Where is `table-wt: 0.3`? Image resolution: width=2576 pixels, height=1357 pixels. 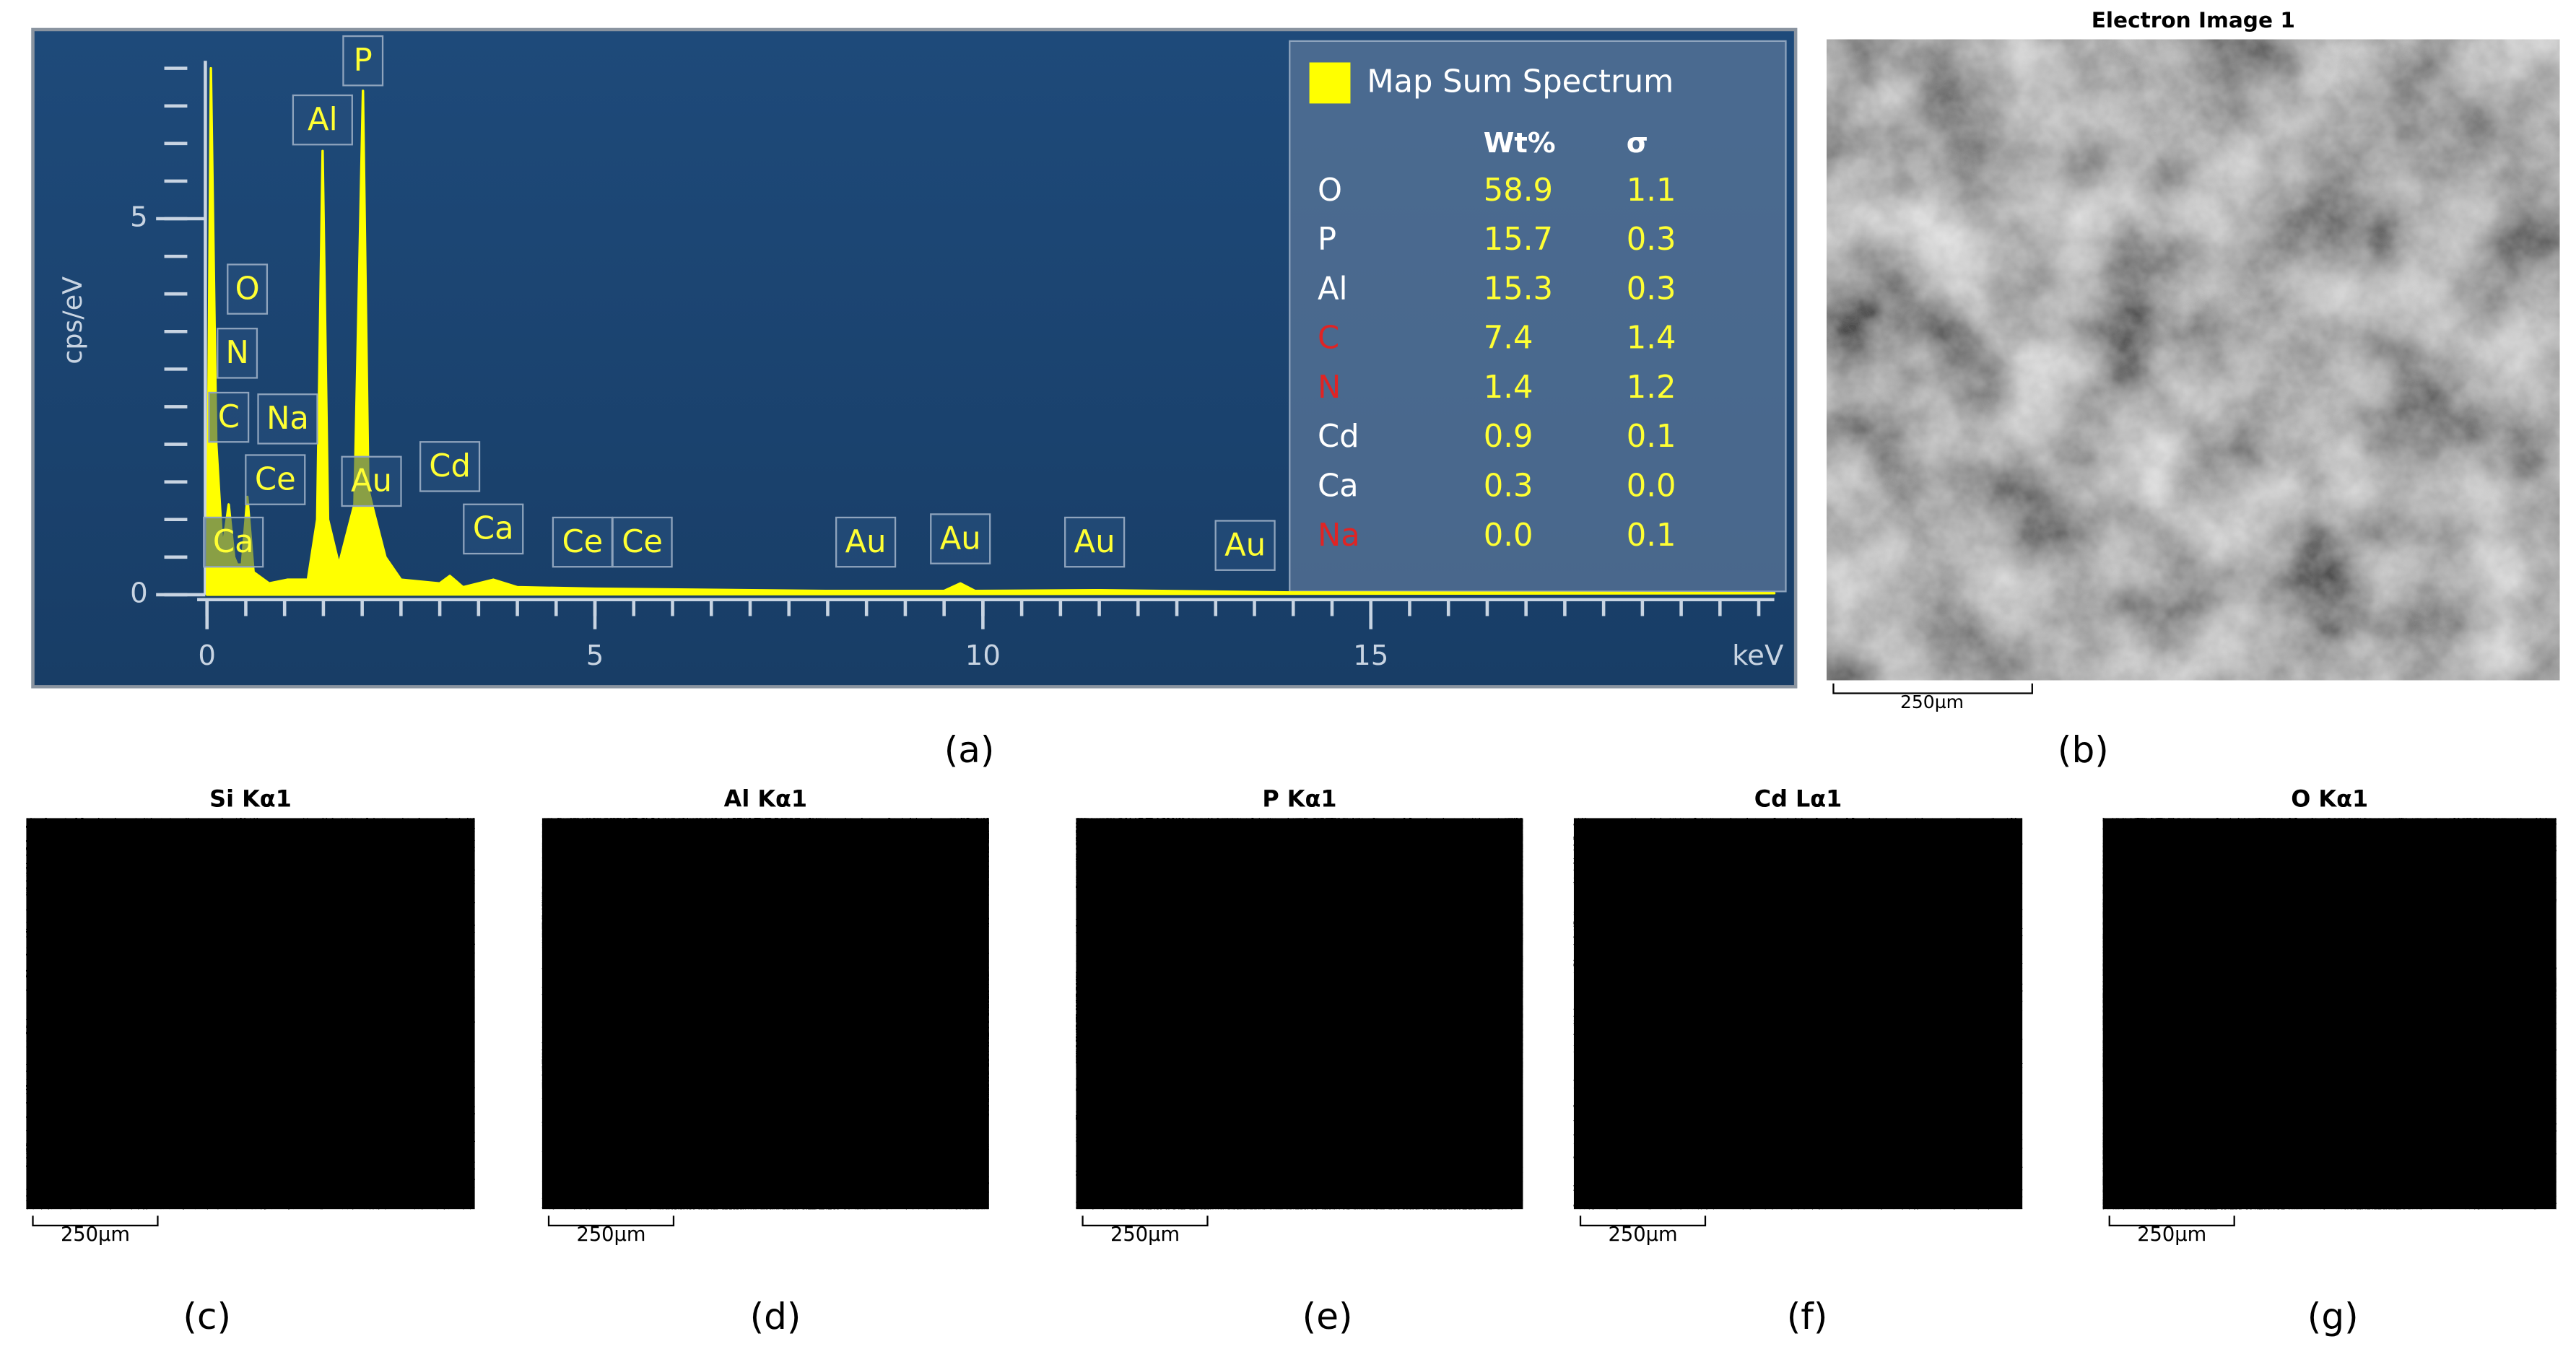 table-wt: 0.3 is located at coordinates (1508, 486).